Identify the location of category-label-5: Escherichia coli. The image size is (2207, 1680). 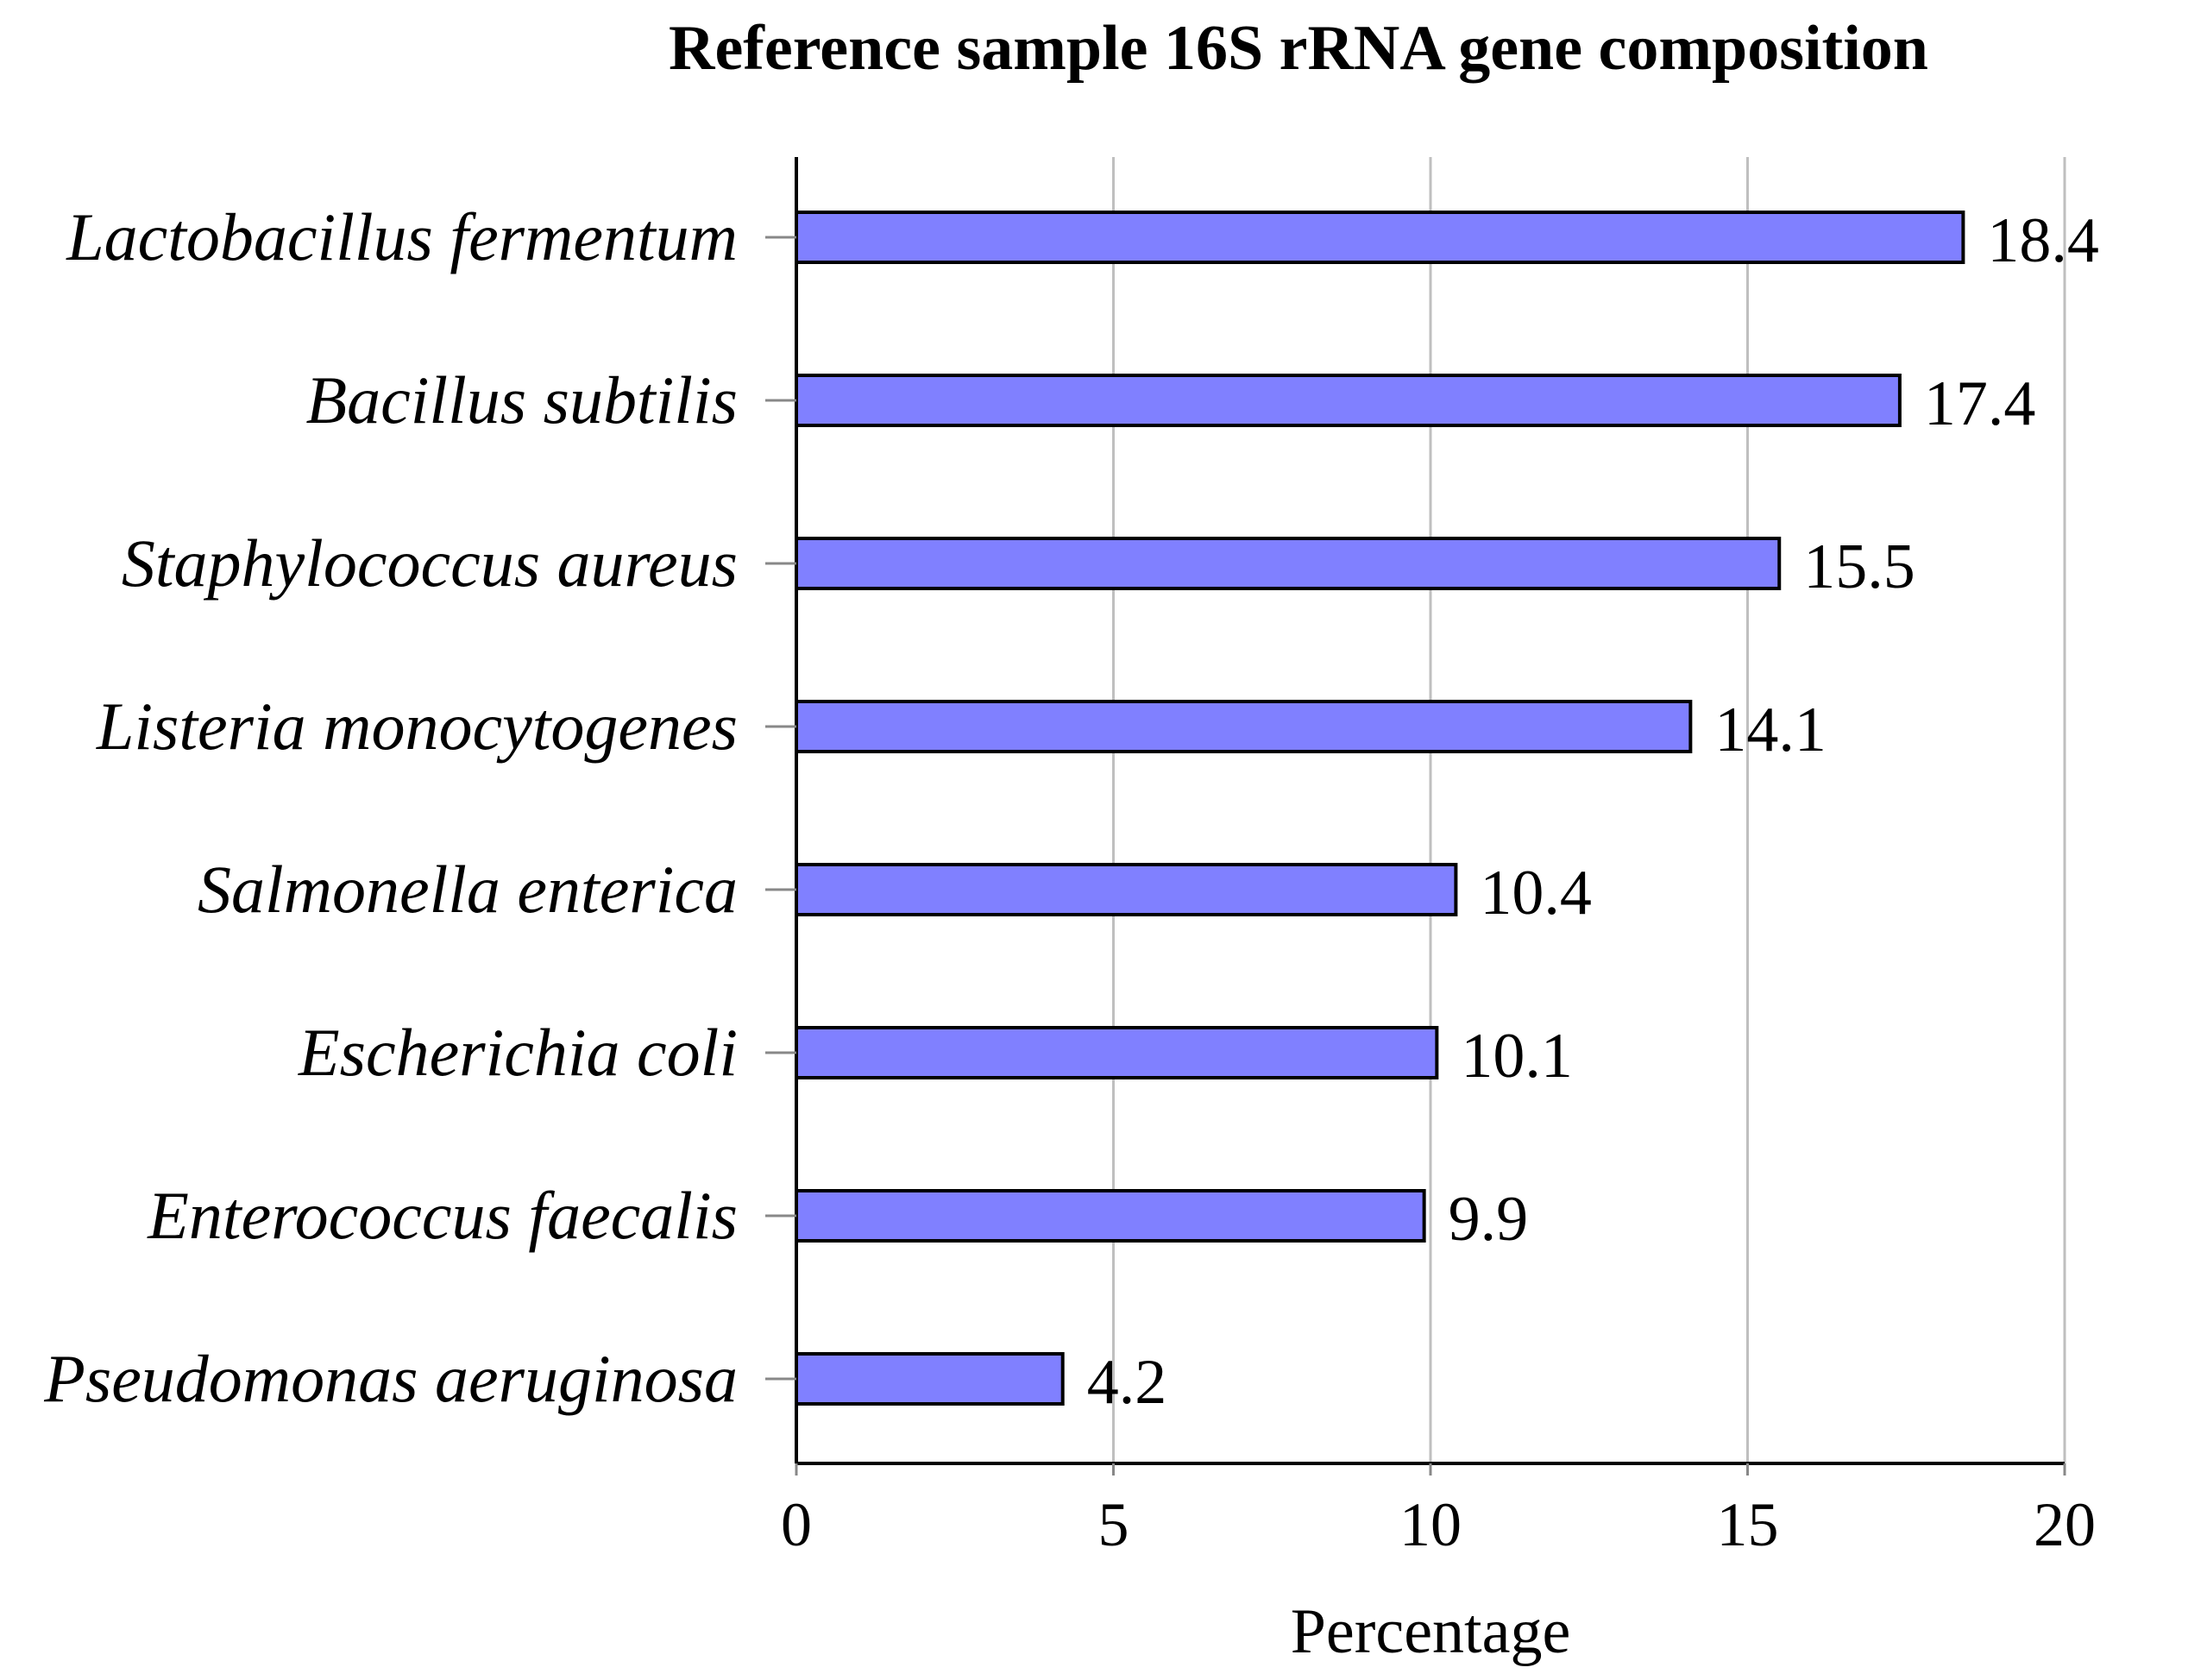
(518, 1052).